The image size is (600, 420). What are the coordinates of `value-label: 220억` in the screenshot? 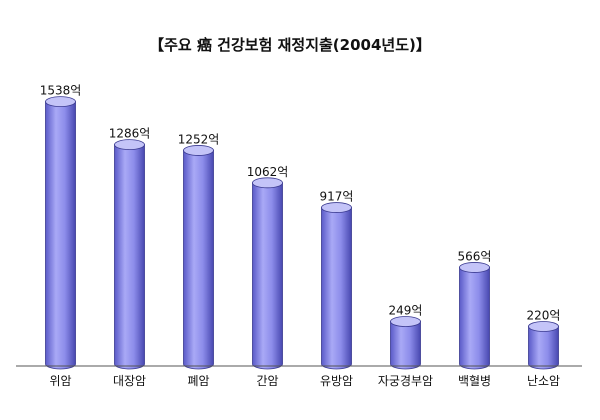 It's located at (544, 315).